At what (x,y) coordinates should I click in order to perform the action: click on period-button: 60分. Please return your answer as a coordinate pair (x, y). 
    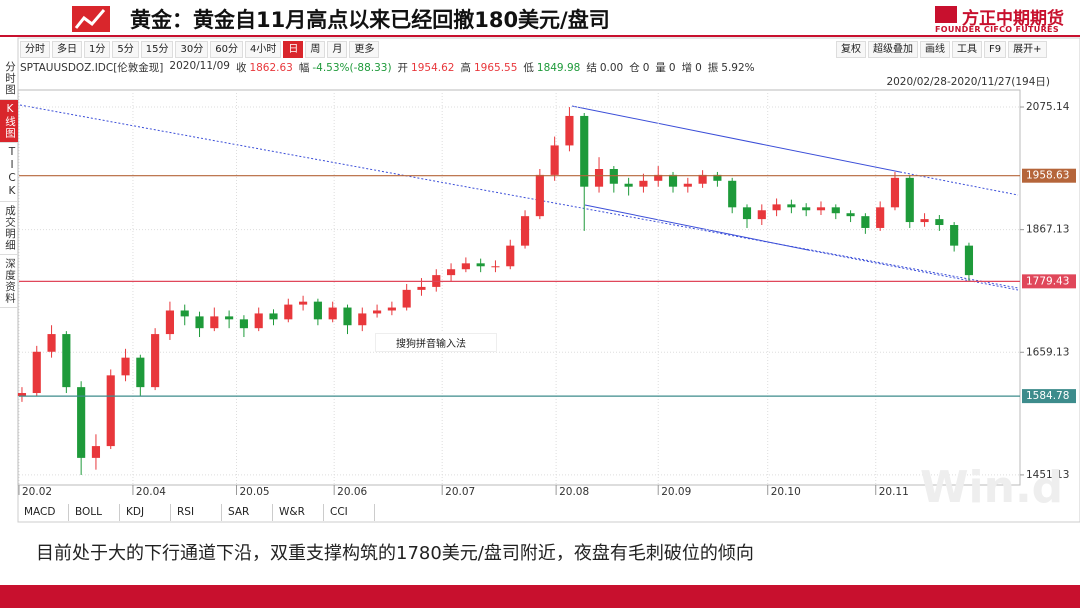
    Looking at the image, I should click on (226, 49).